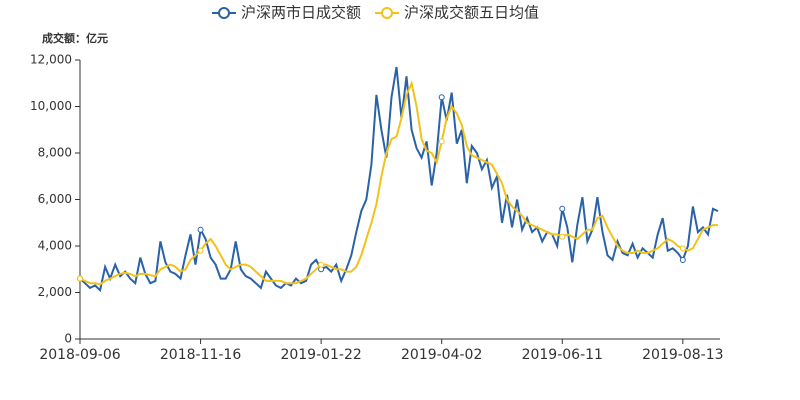  What do you see at coordinates (55, 199) in the screenshot?
I see `y-tick-label: 6,000` at bounding box center [55, 199].